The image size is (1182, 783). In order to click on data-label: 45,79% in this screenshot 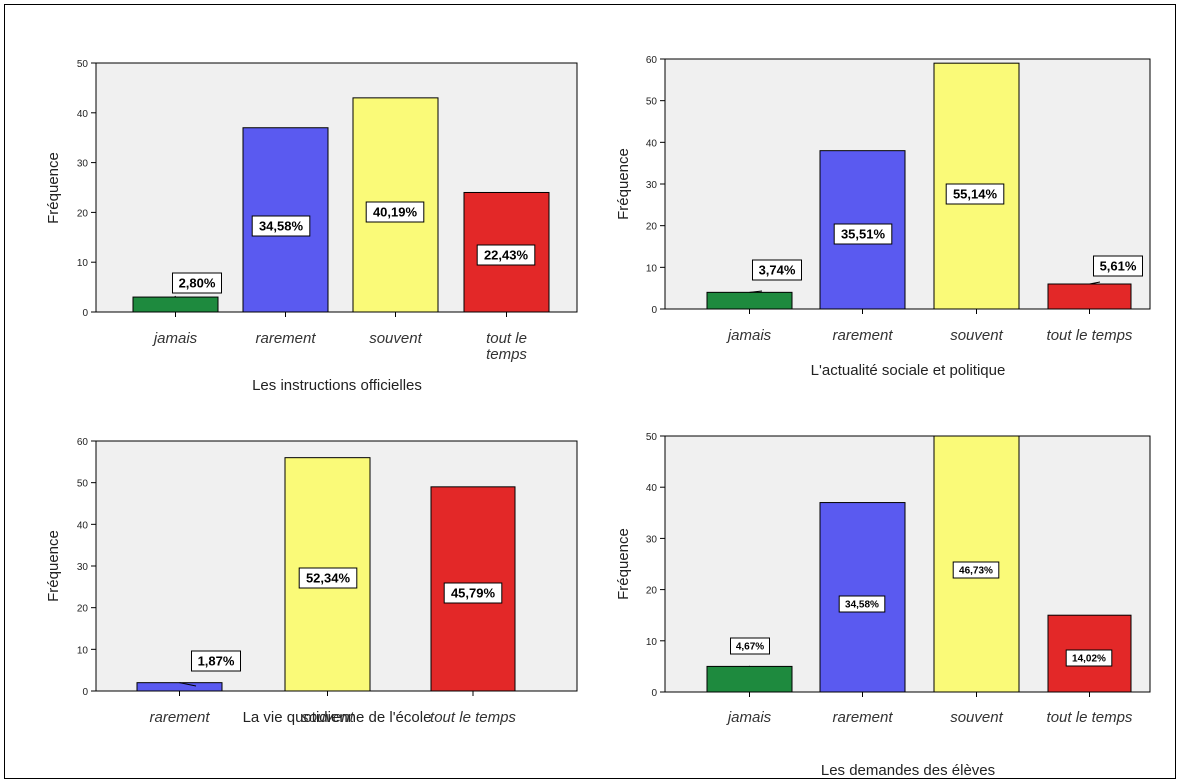, I will do `click(473, 593)`.